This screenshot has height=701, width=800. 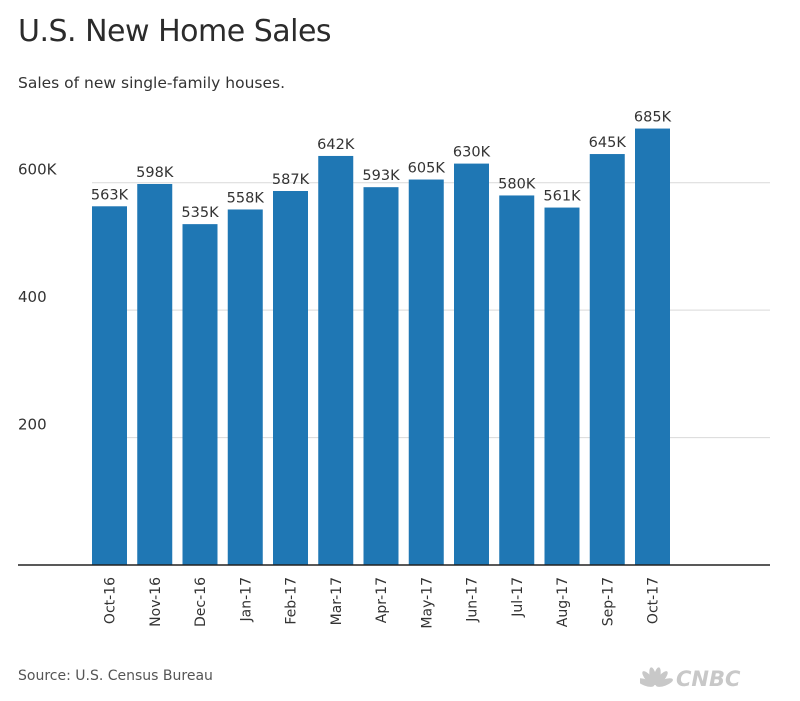 What do you see at coordinates (653, 118) in the screenshot?
I see `data-label: 685K` at bounding box center [653, 118].